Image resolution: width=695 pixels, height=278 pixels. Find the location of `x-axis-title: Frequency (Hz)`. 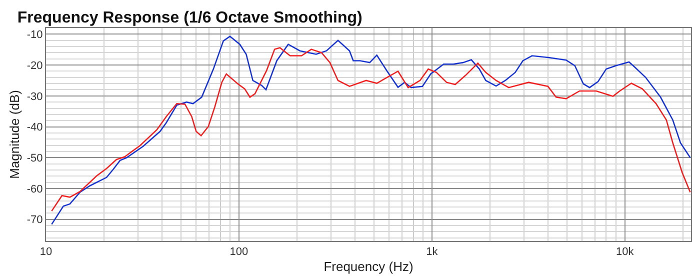

x-axis-title: Frequency (Hz) is located at coordinates (369, 266).